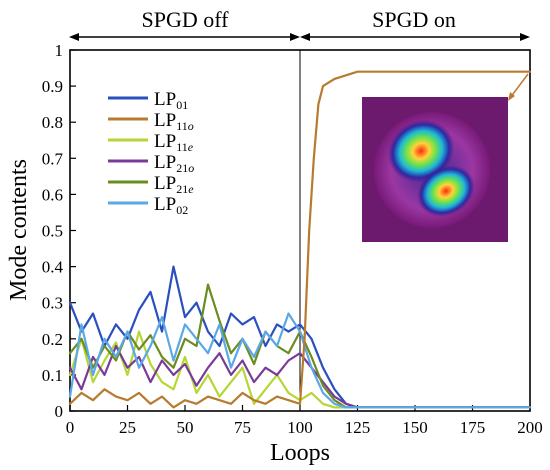  Describe the element at coordinates (174, 184) in the screenshot. I see `legend-label-lp21e: LP21e` at that location.